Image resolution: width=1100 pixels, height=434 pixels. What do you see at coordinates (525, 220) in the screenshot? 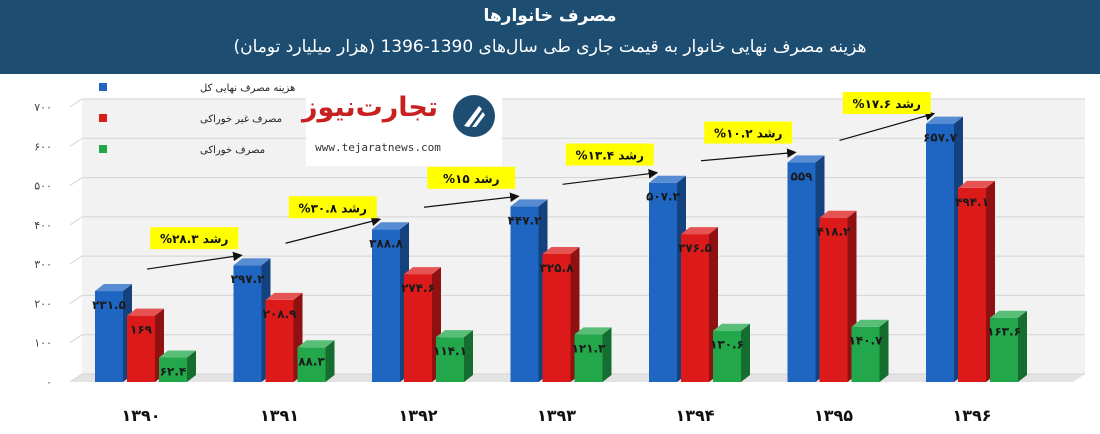
I see `data-label: ۴۴۷.۲` at bounding box center [525, 220].